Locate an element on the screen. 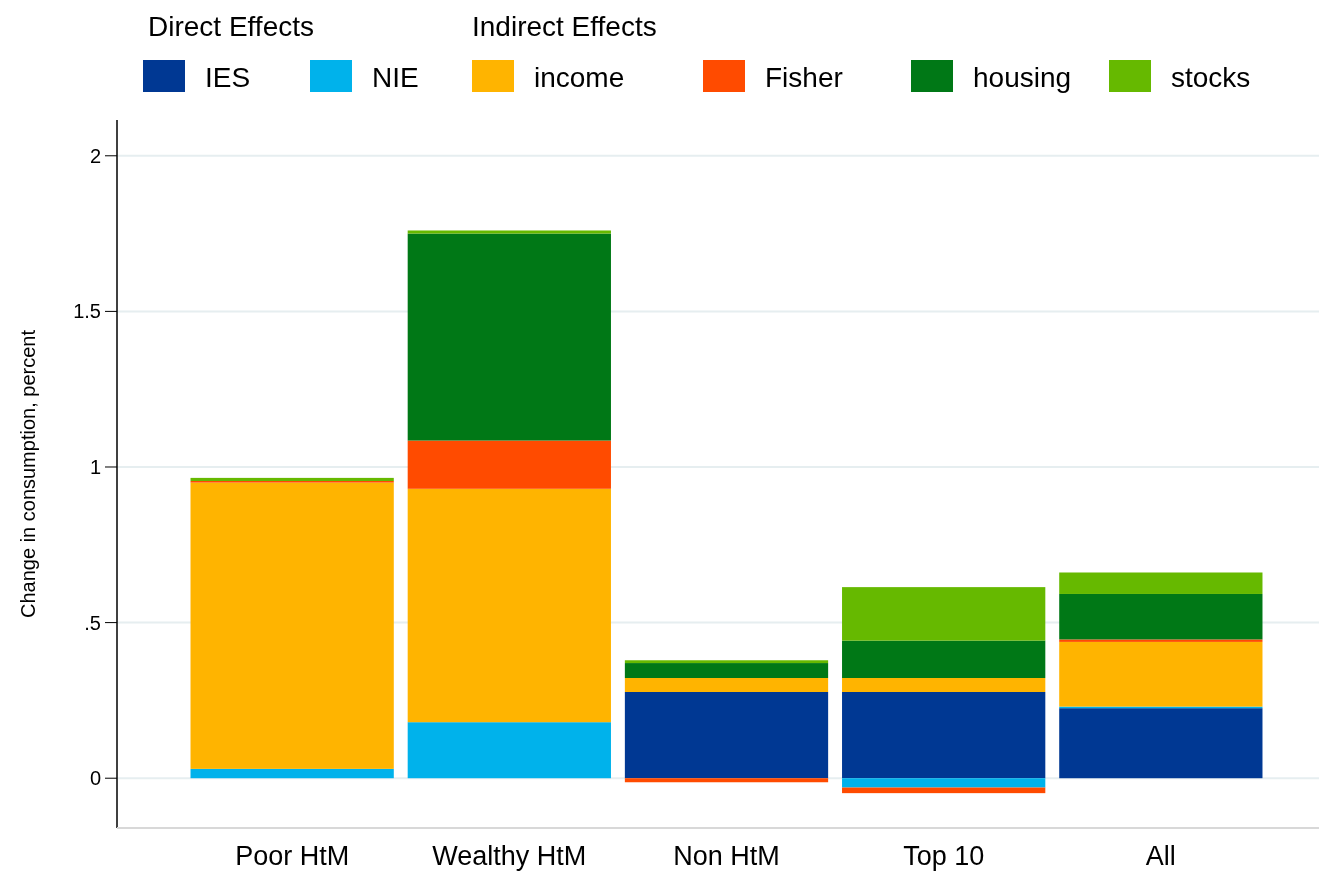 This screenshot has width=1319, height=873. x-tick-label: Wealthy HtM is located at coordinates (509, 856).